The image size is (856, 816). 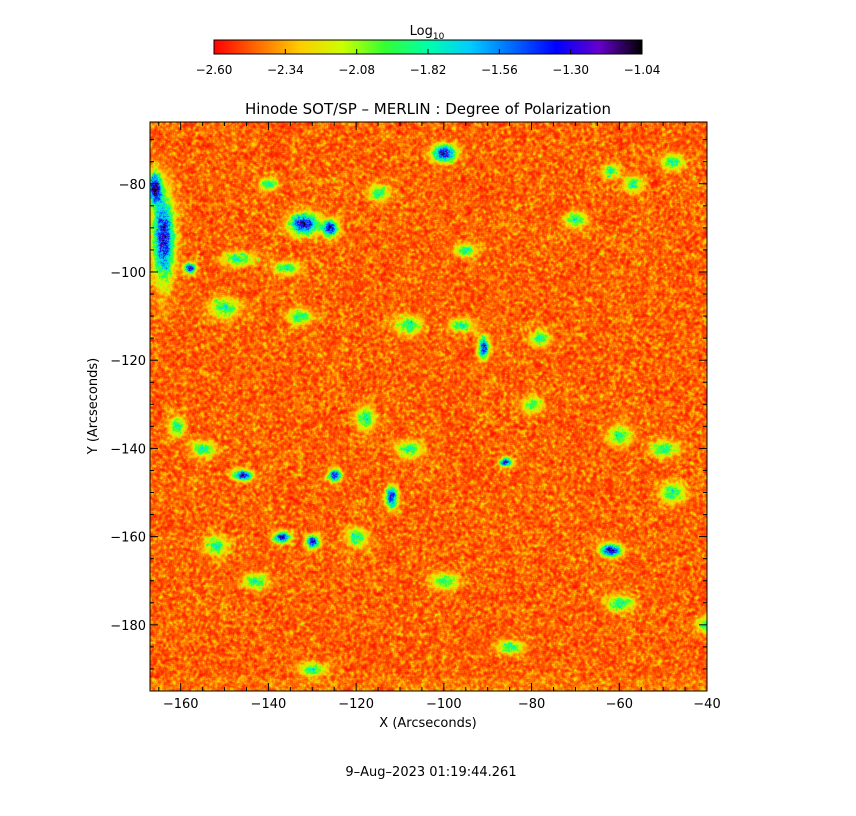 What do you see at coordinates (570, 70) in the screenshot?
I see `colorbar-tick-label: −1.30` at bounding box center [570, 70].